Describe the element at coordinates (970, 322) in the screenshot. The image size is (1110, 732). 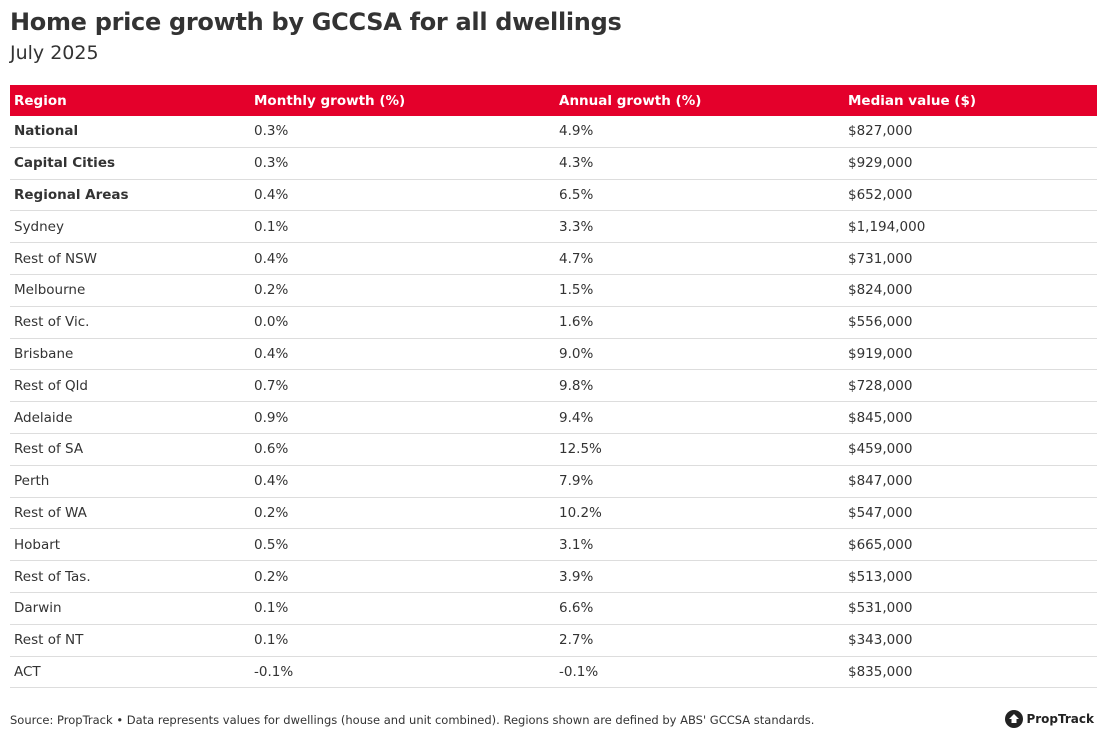
I see `median-value-cell: $556,000` at that location.